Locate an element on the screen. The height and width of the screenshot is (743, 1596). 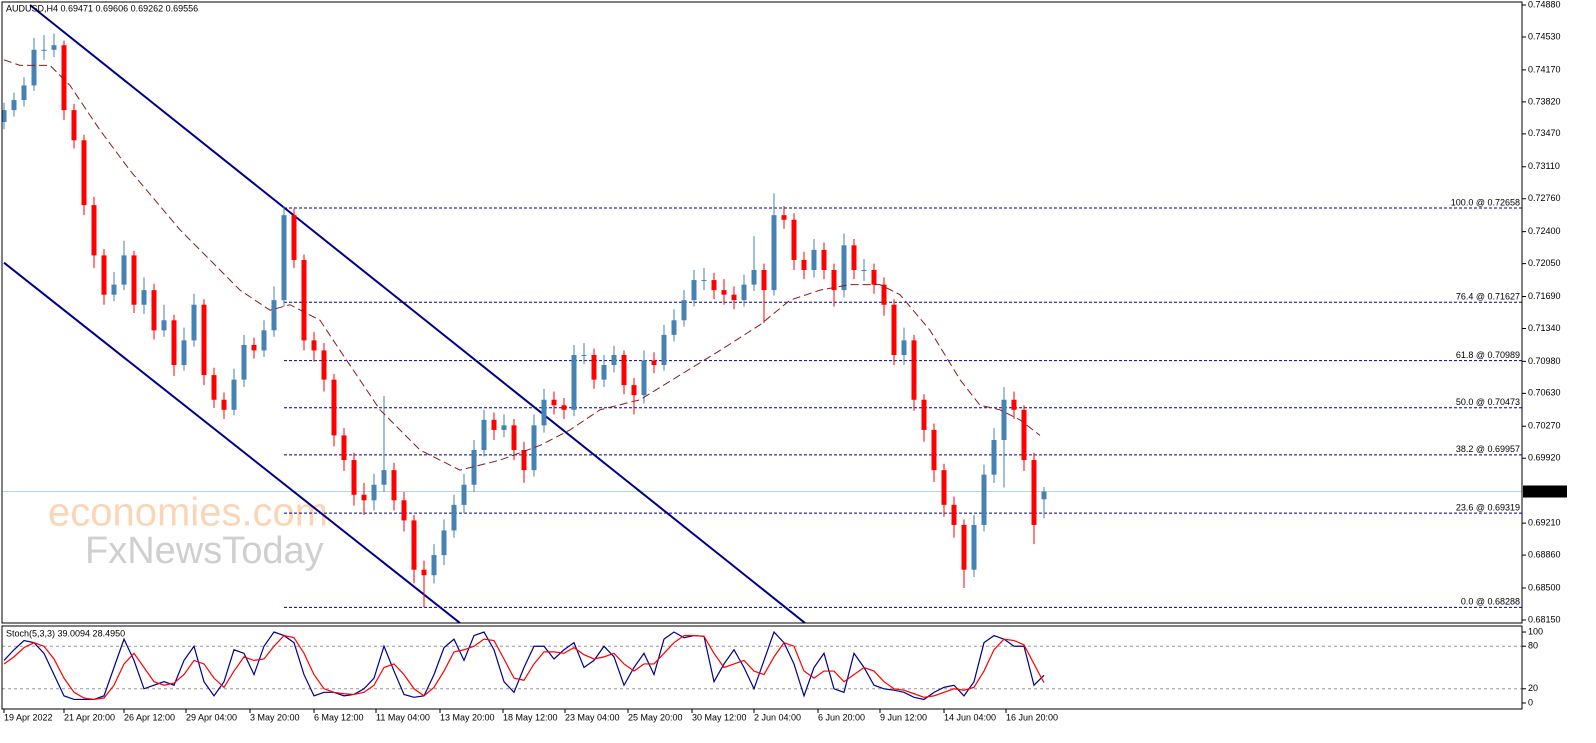
y-tick-label: 0.68500 is located at coordinates (1544, 587).